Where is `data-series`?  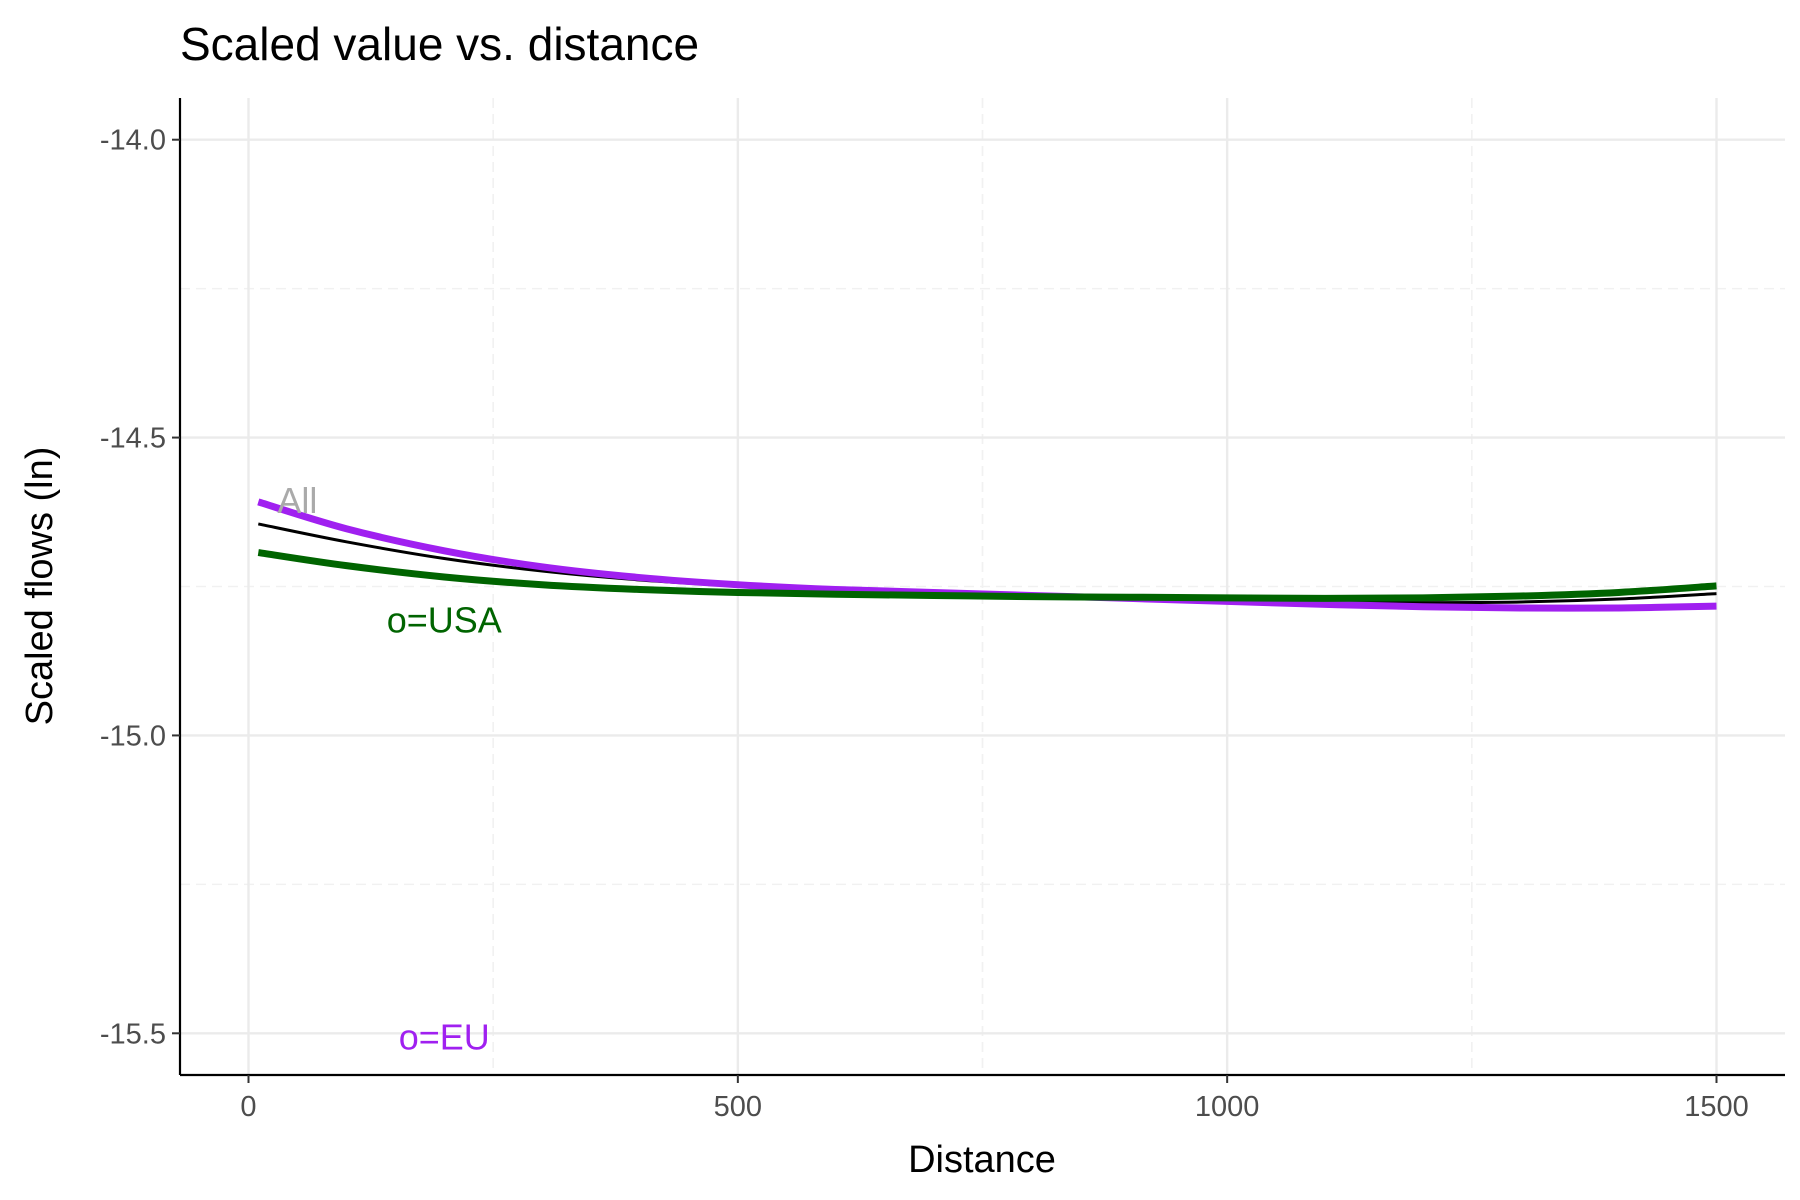
data-series is located at coordinates (987, 555).